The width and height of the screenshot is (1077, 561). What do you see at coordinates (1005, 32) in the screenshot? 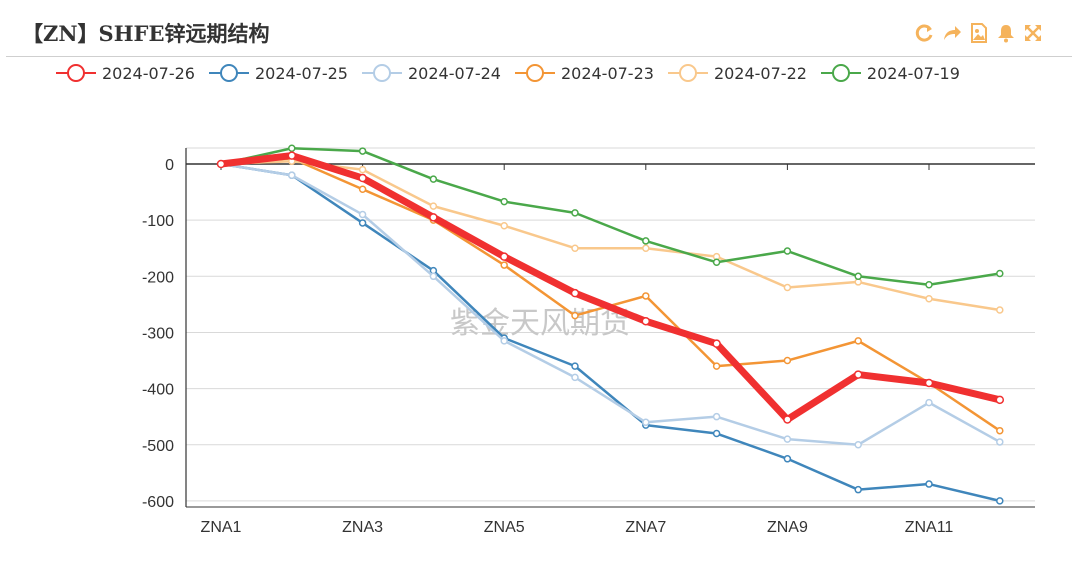
I see `bell-icon` at bounding box center [1005, 32].